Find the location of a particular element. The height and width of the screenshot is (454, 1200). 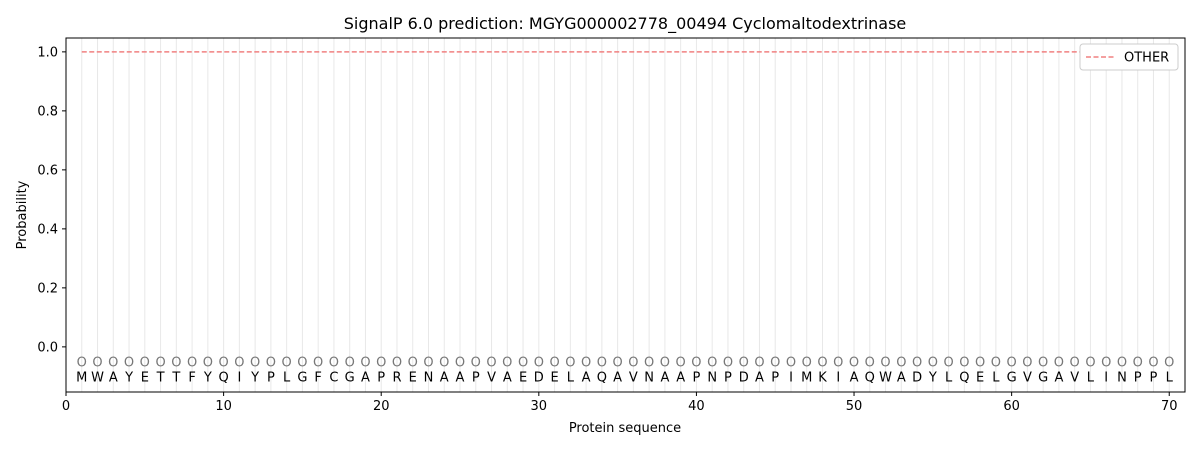

x-tick-label: 60 is located at coordinates (1011, 406).